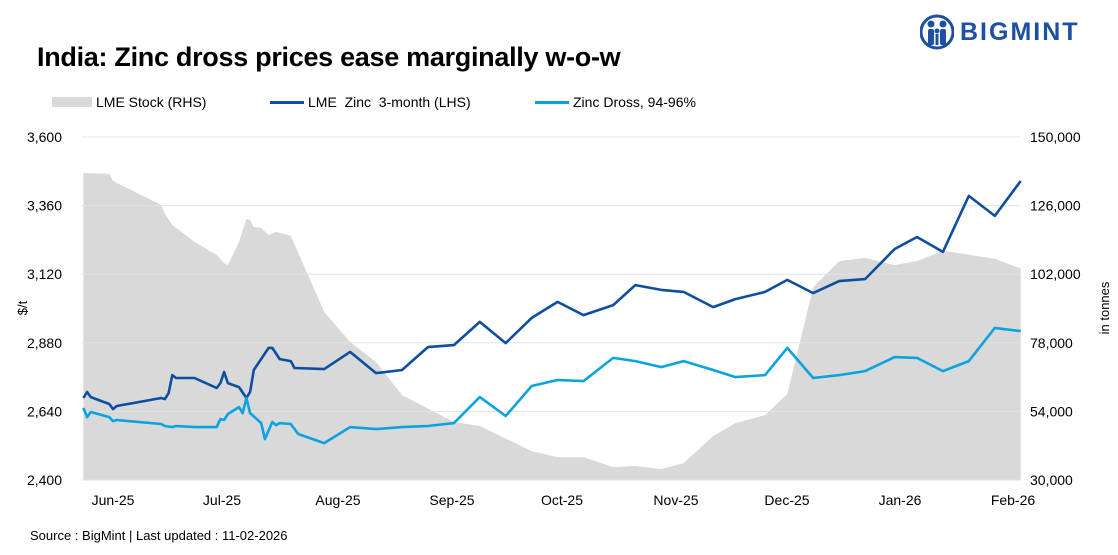 The width and height of the screenshot is (1118, 555). I want to click on y-tick-label: 2,640, so click(44, 411).